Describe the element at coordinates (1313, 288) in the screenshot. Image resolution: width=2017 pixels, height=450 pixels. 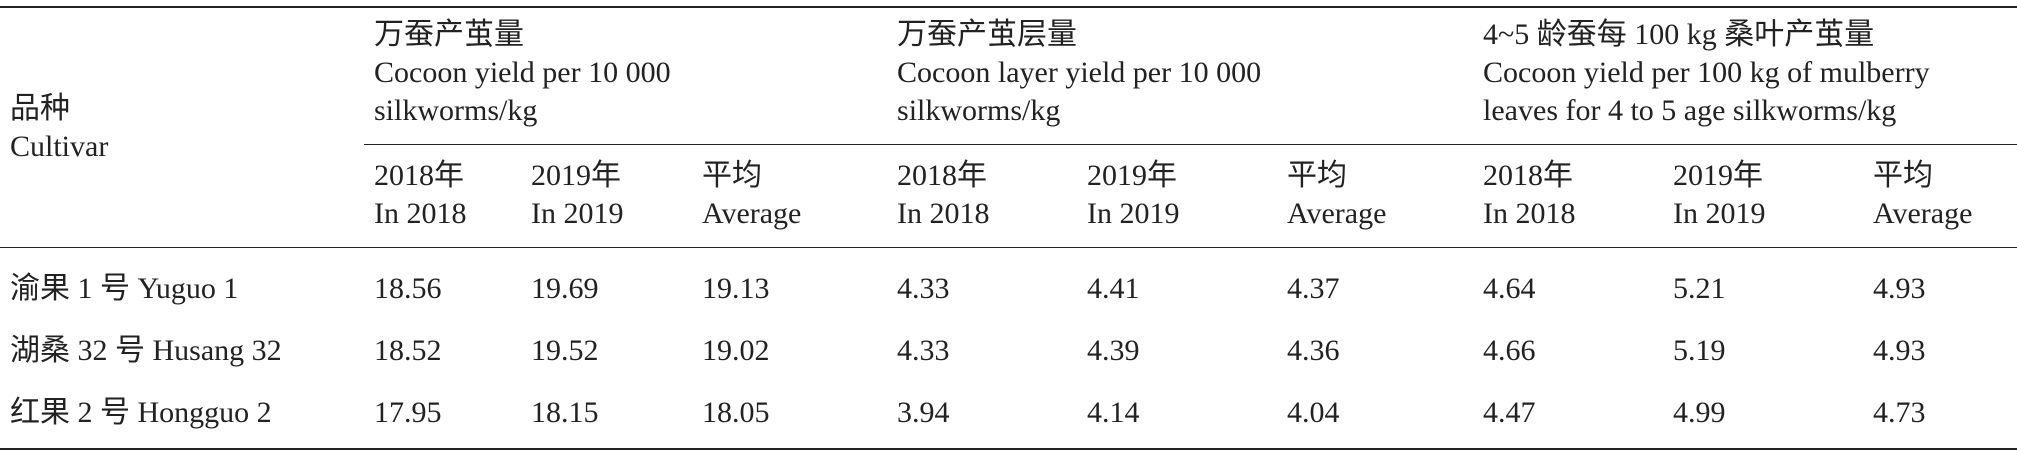
I see `value-cell: 4.37` at that location.